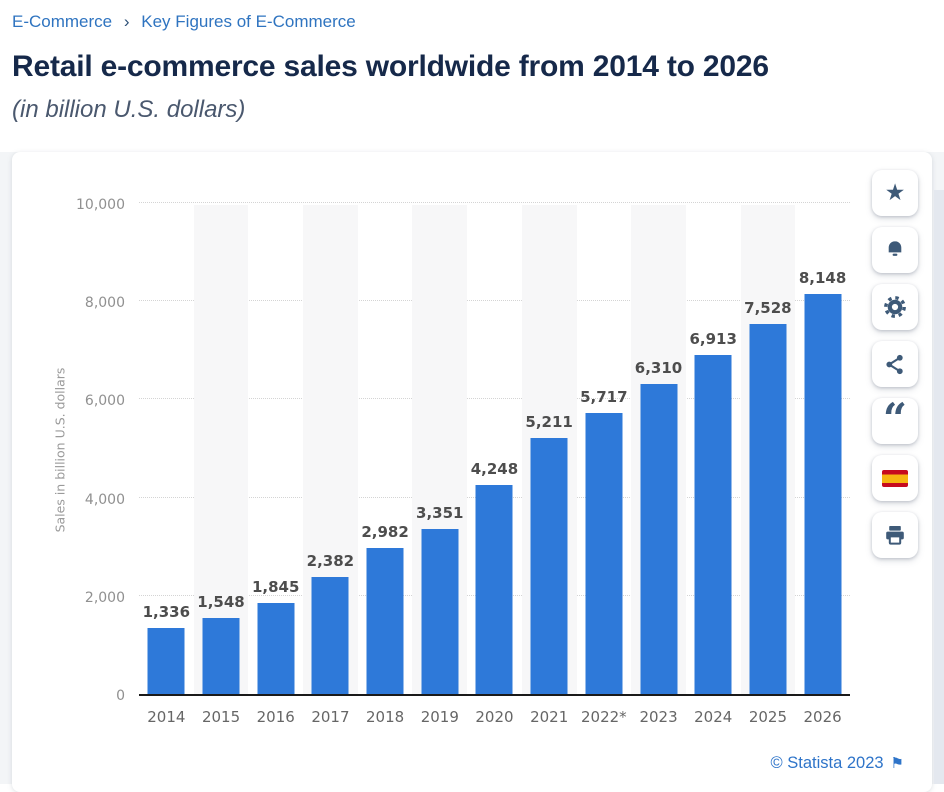  Describe the element at coordinates (166, 717) in the screenshot. I see `x-tick-label: 2014` at that location.